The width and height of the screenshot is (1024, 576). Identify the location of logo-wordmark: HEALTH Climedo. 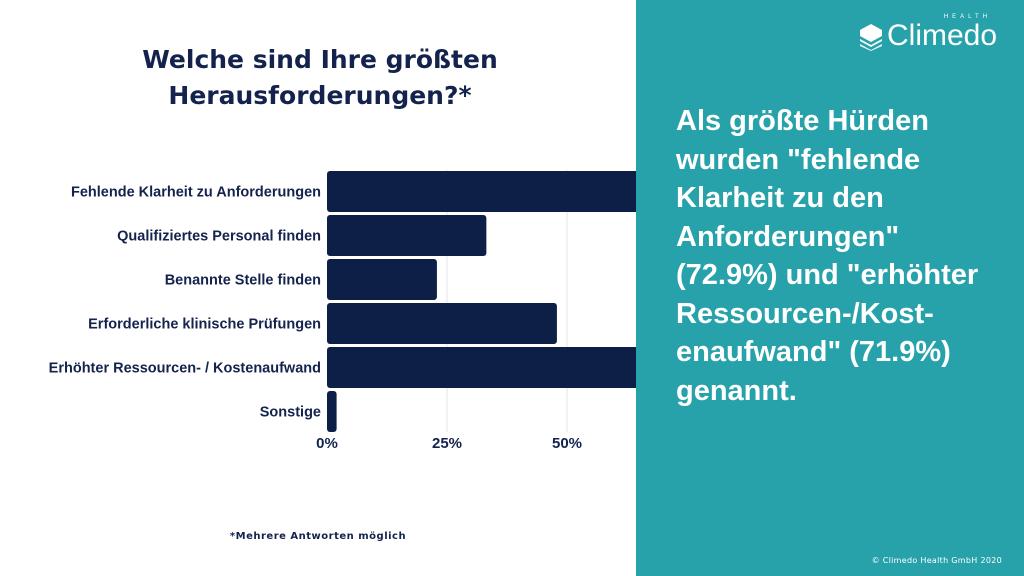
(942, 32).